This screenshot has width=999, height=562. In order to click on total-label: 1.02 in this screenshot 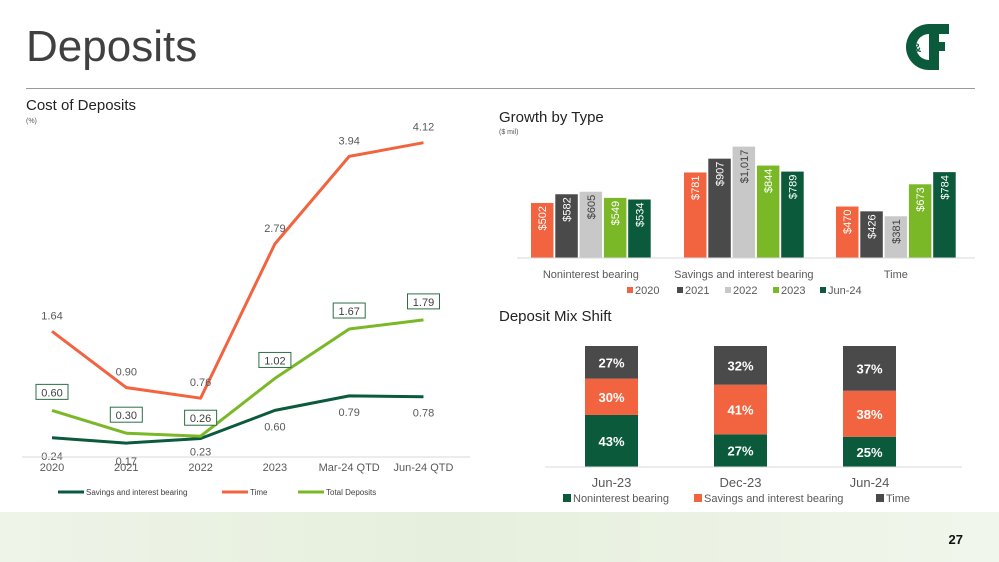, I will do `click(274, 361)`.